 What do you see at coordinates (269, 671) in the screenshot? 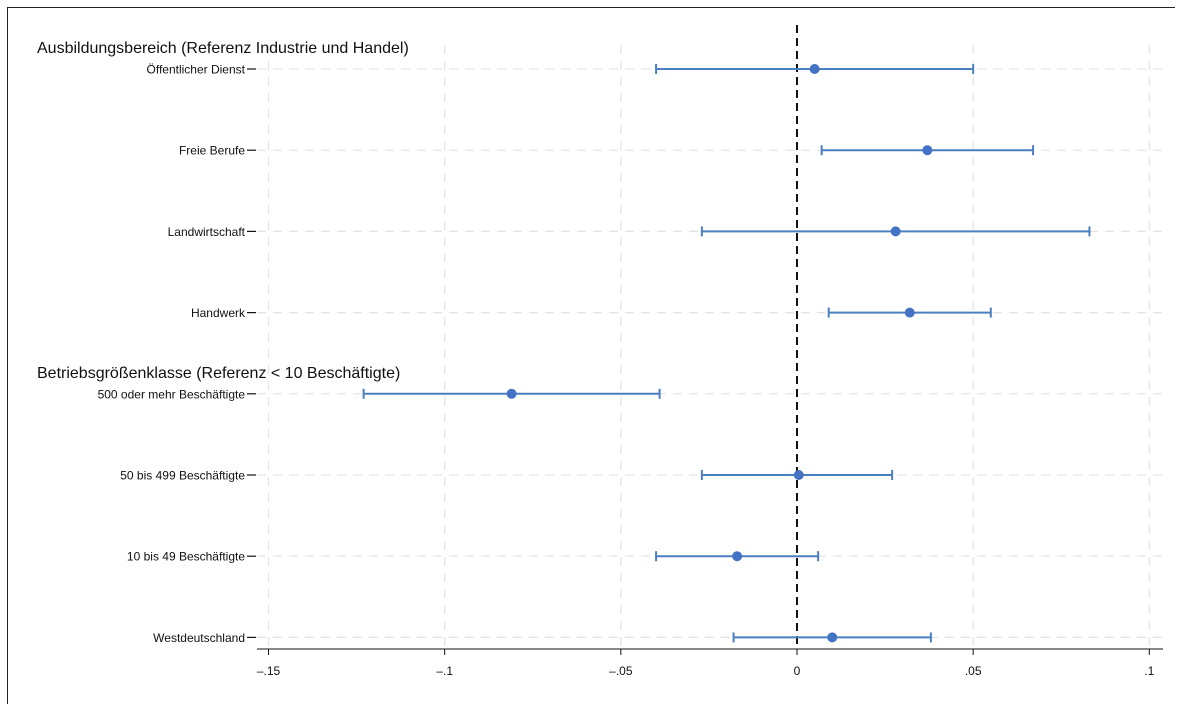
I see `x-tick-label: –.15` at bounding box center [269, 671].